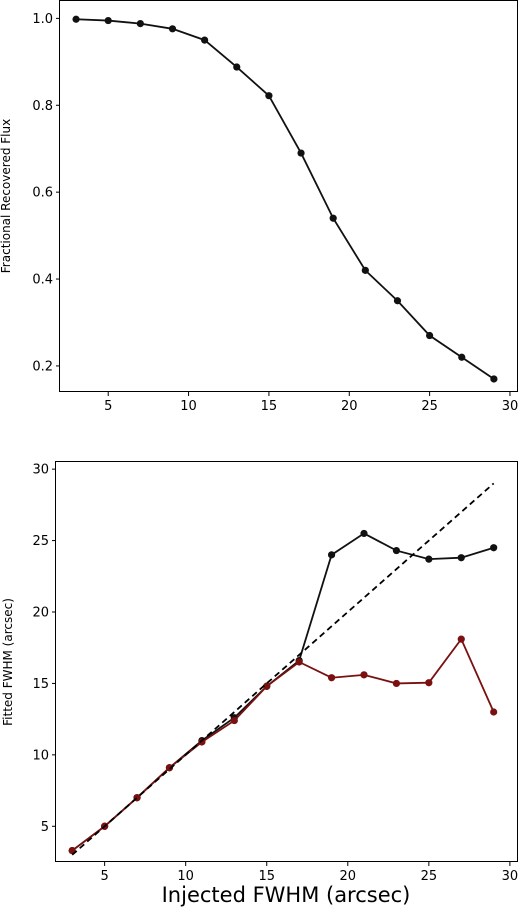 This screenshot has height=909, width=520. What do you see at coordinates (40, 470) in the screenshot?
I see `fwhm-y-tick-label: 30` at bounding box center [40, 470].